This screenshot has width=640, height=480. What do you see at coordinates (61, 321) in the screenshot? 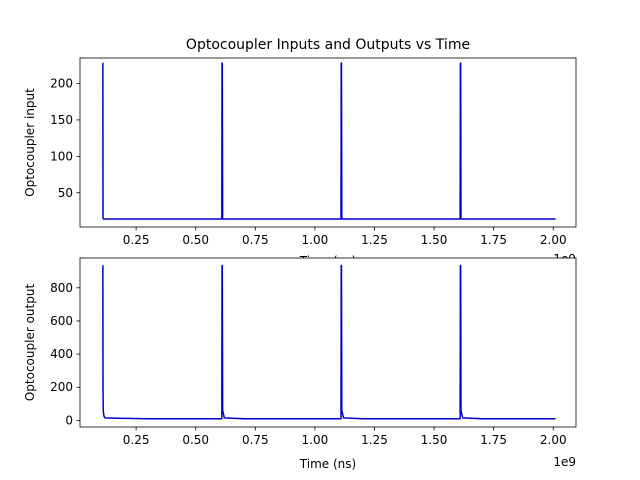
I see `output-y-tick-label: 600` at bounding box center [61, 321].